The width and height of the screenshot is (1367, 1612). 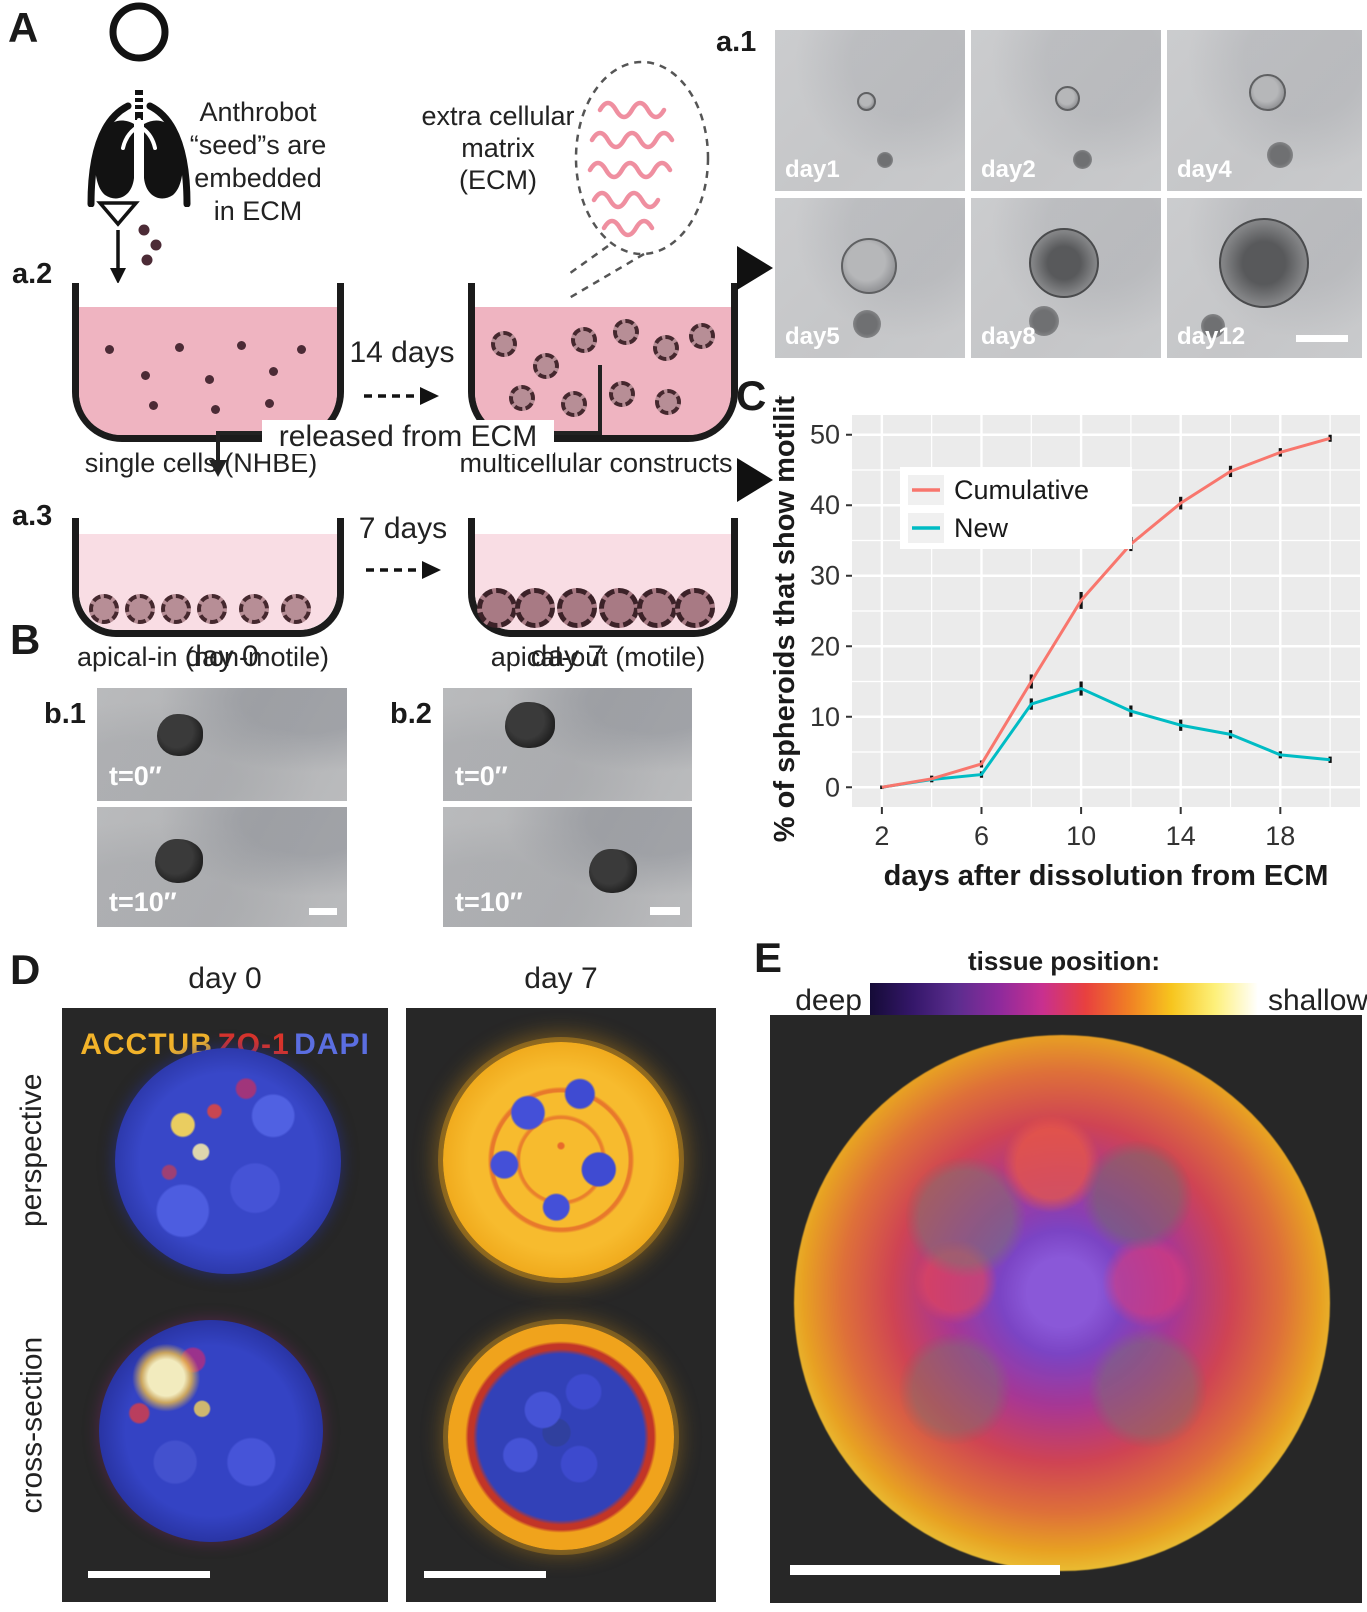 I want to click on a3-label: a.3, so click(x=32, y=516).